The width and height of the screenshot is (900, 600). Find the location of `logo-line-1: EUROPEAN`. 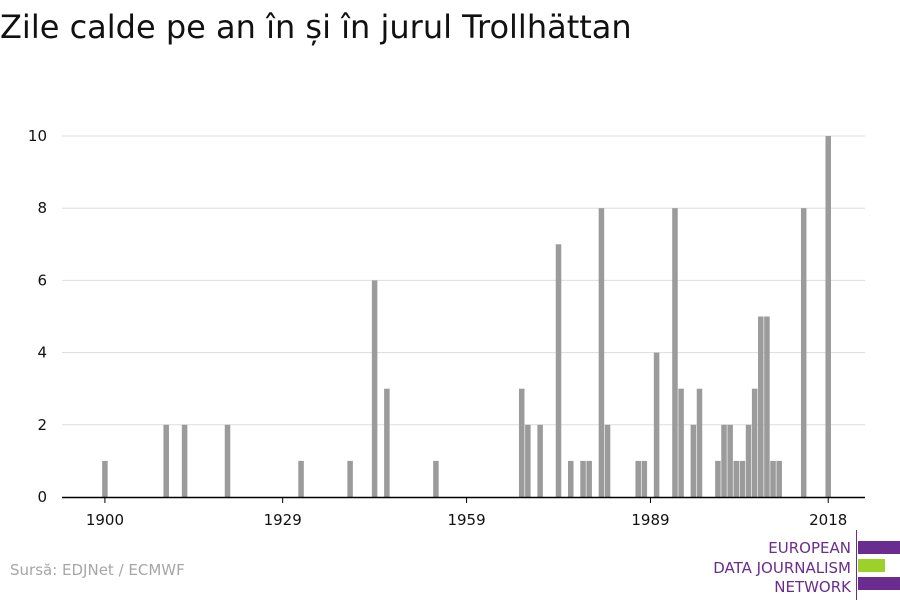

logo-line-1: EUROPEAN is located at coordinates (809, 548).